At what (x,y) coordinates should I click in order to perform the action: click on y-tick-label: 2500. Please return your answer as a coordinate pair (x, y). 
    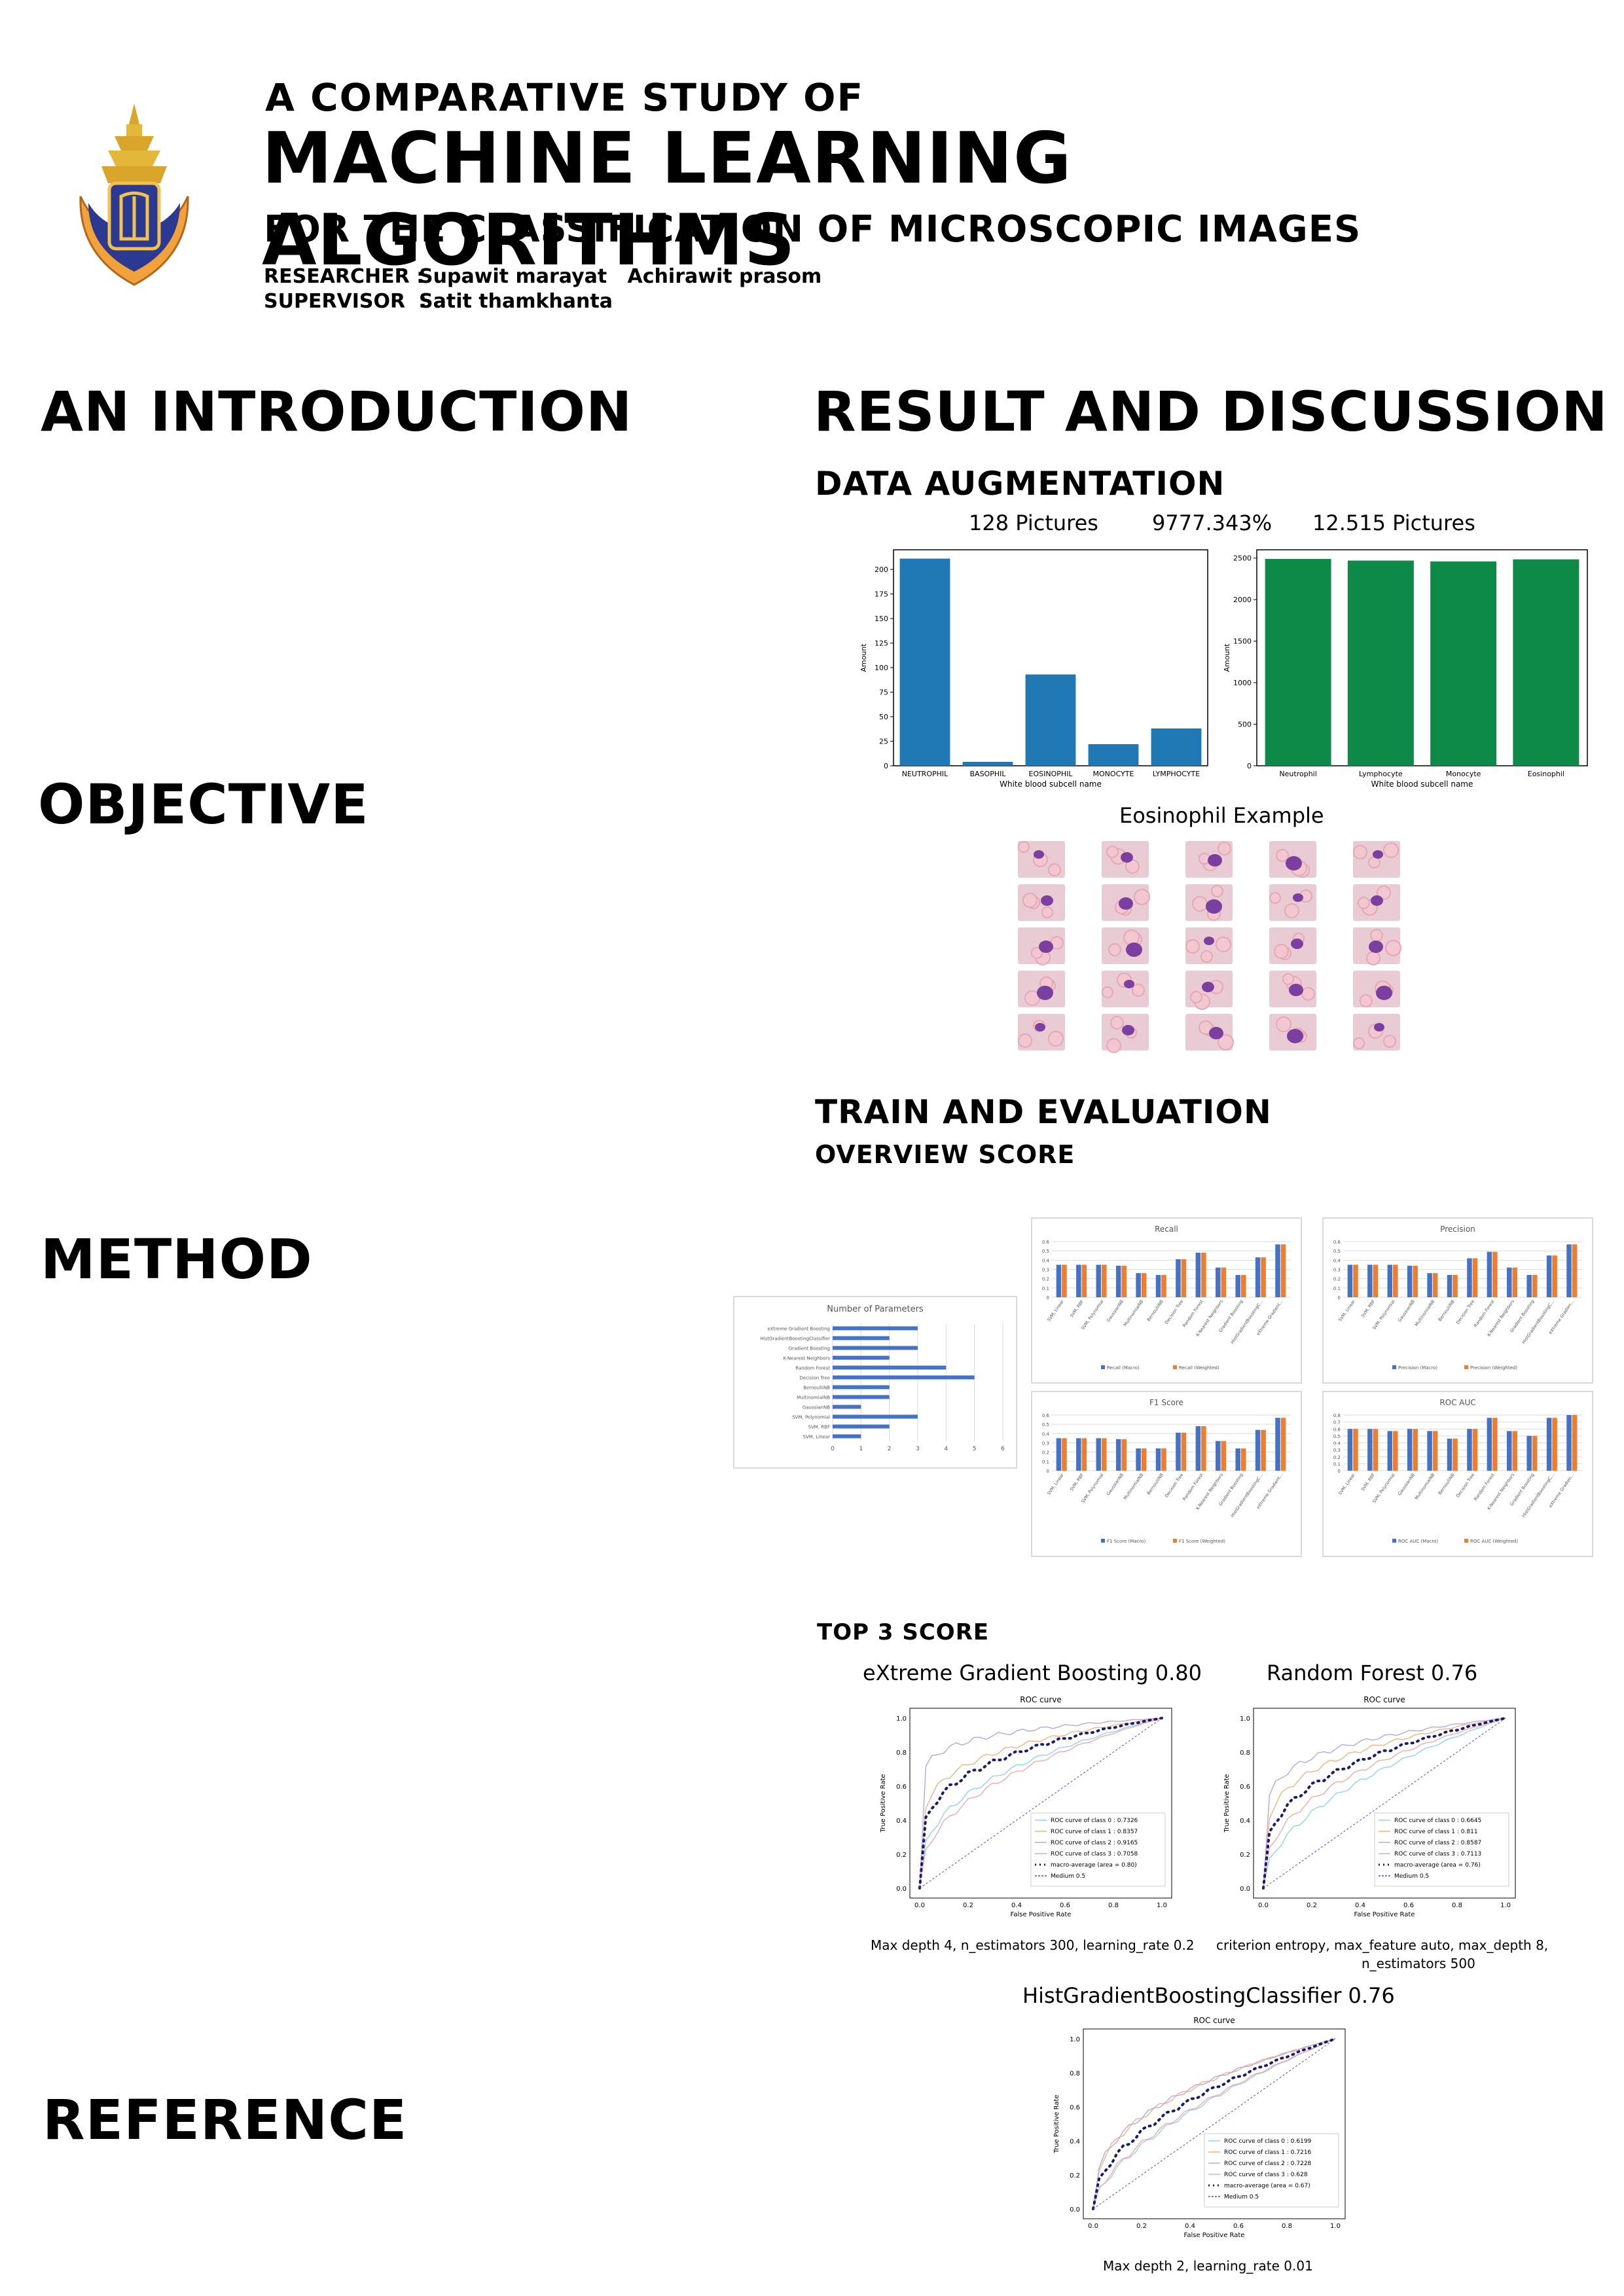
    Looking at the image, I should click on (1242, 558).